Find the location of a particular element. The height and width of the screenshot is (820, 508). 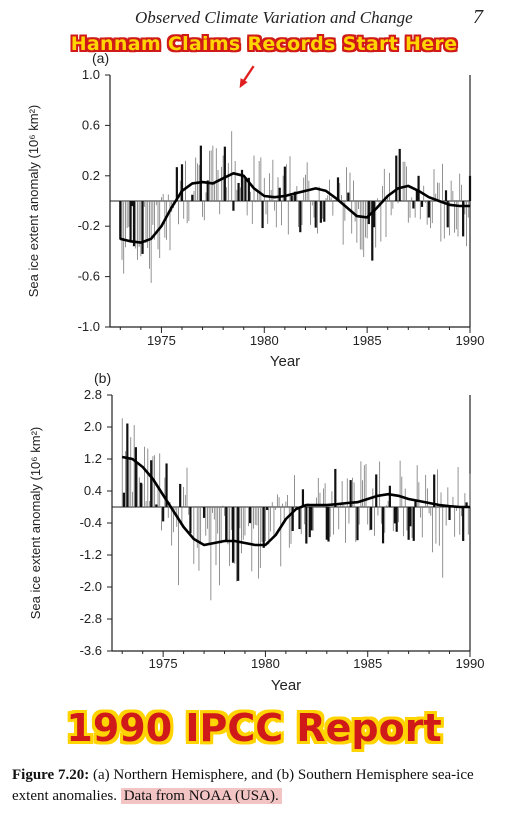

chart-b-x-axis-label: Year is located at coordinates (286, 685).